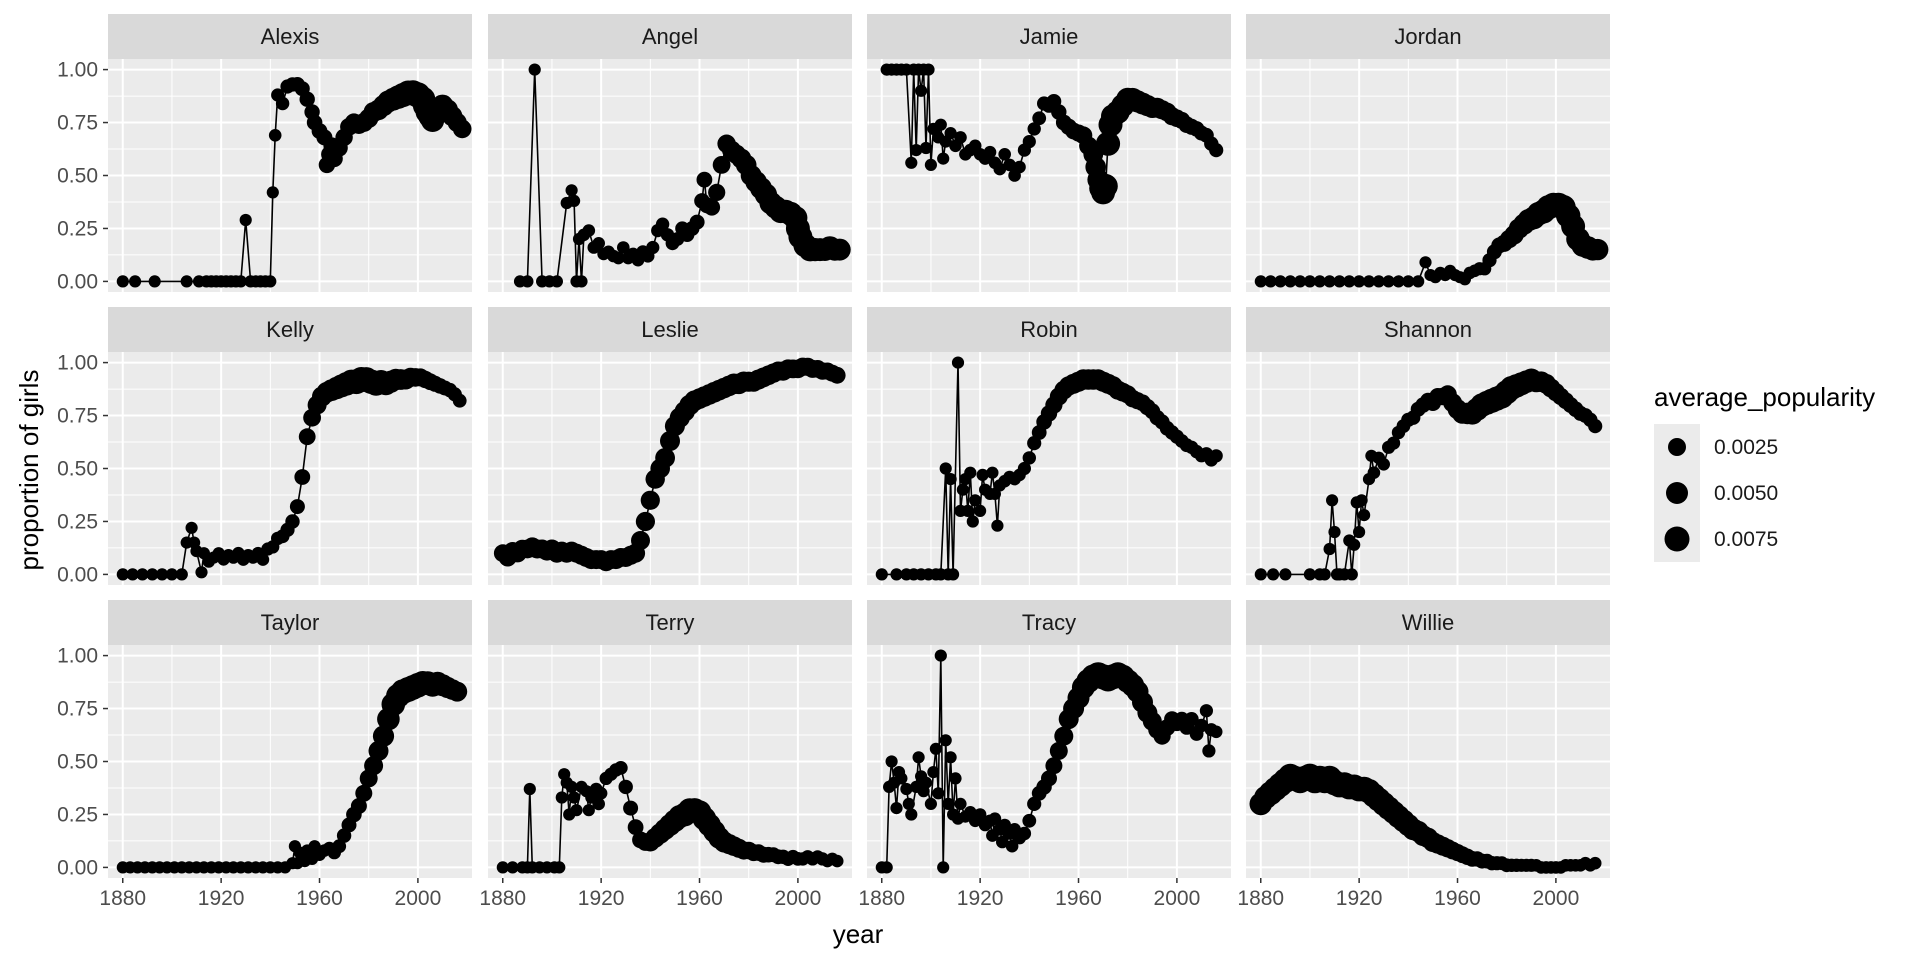  What do you see at coordinates (1764, 397) in the screenshot?
I see `legend-title: average_popularity` at bounding box center [1764, 397].